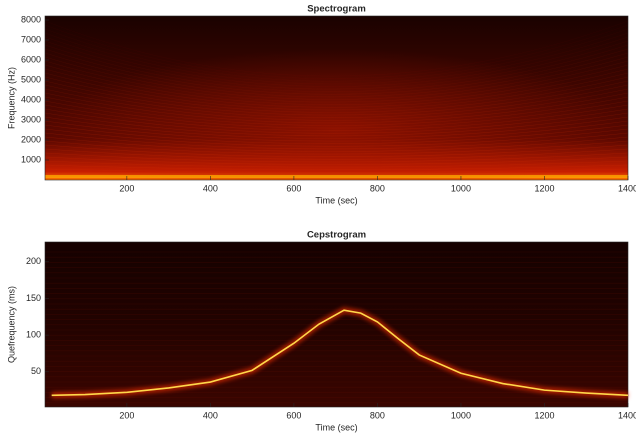 The image size is (636, 433). I want to click on y-tick-label: 5000, so click(31, 79).